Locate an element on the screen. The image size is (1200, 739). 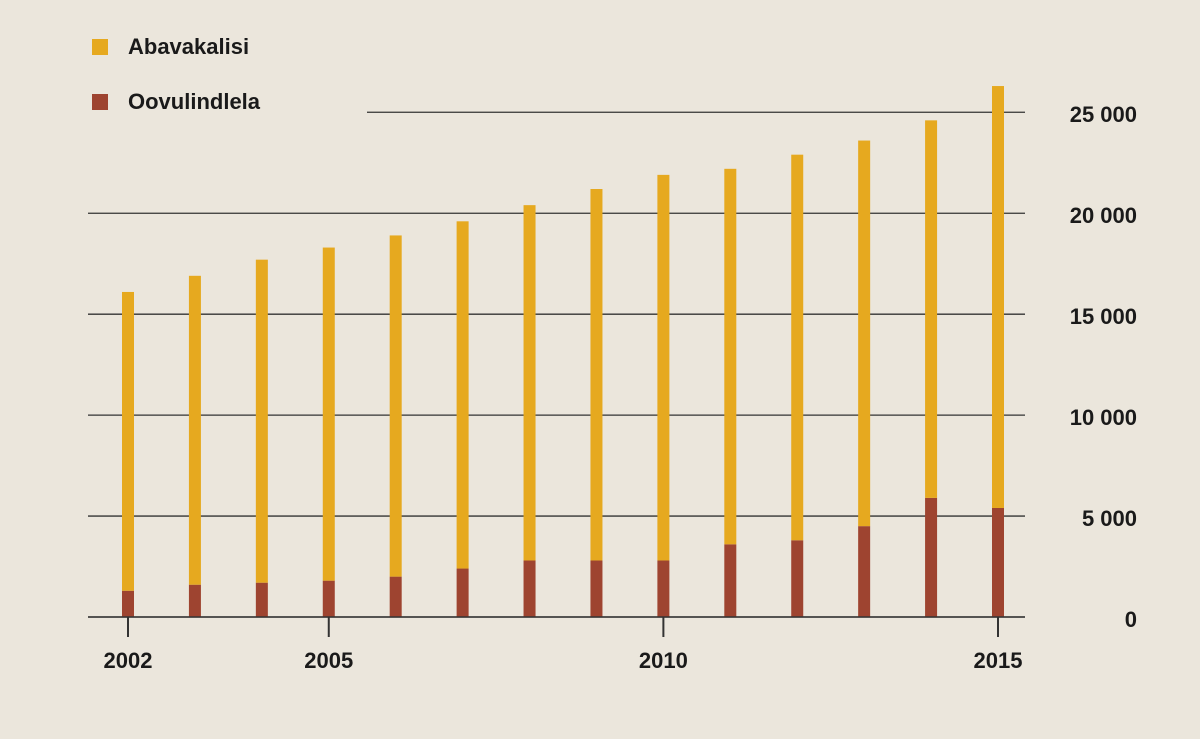
y-tick-label: 15 000 is located at coordinates (1103, 316).